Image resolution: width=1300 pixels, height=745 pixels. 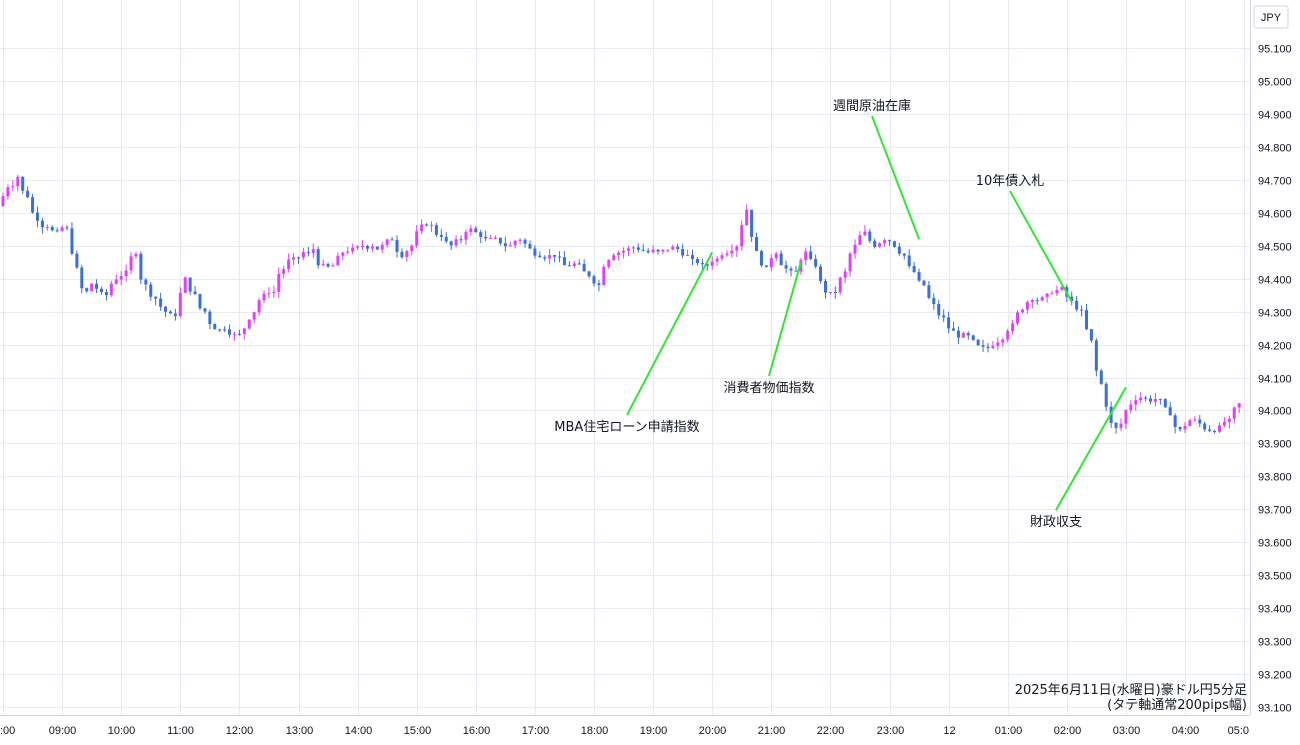 What do you see at coordinates (1010, 181) in the screenshot?
I see `annotation-label: 10年債入札` at bounding box center [1010, 181].